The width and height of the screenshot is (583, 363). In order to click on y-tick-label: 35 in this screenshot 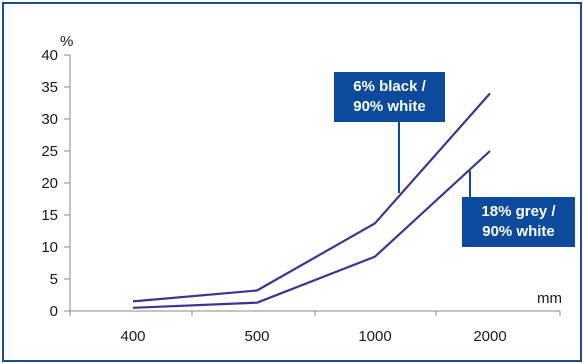, I will do `click(49, 87)`.